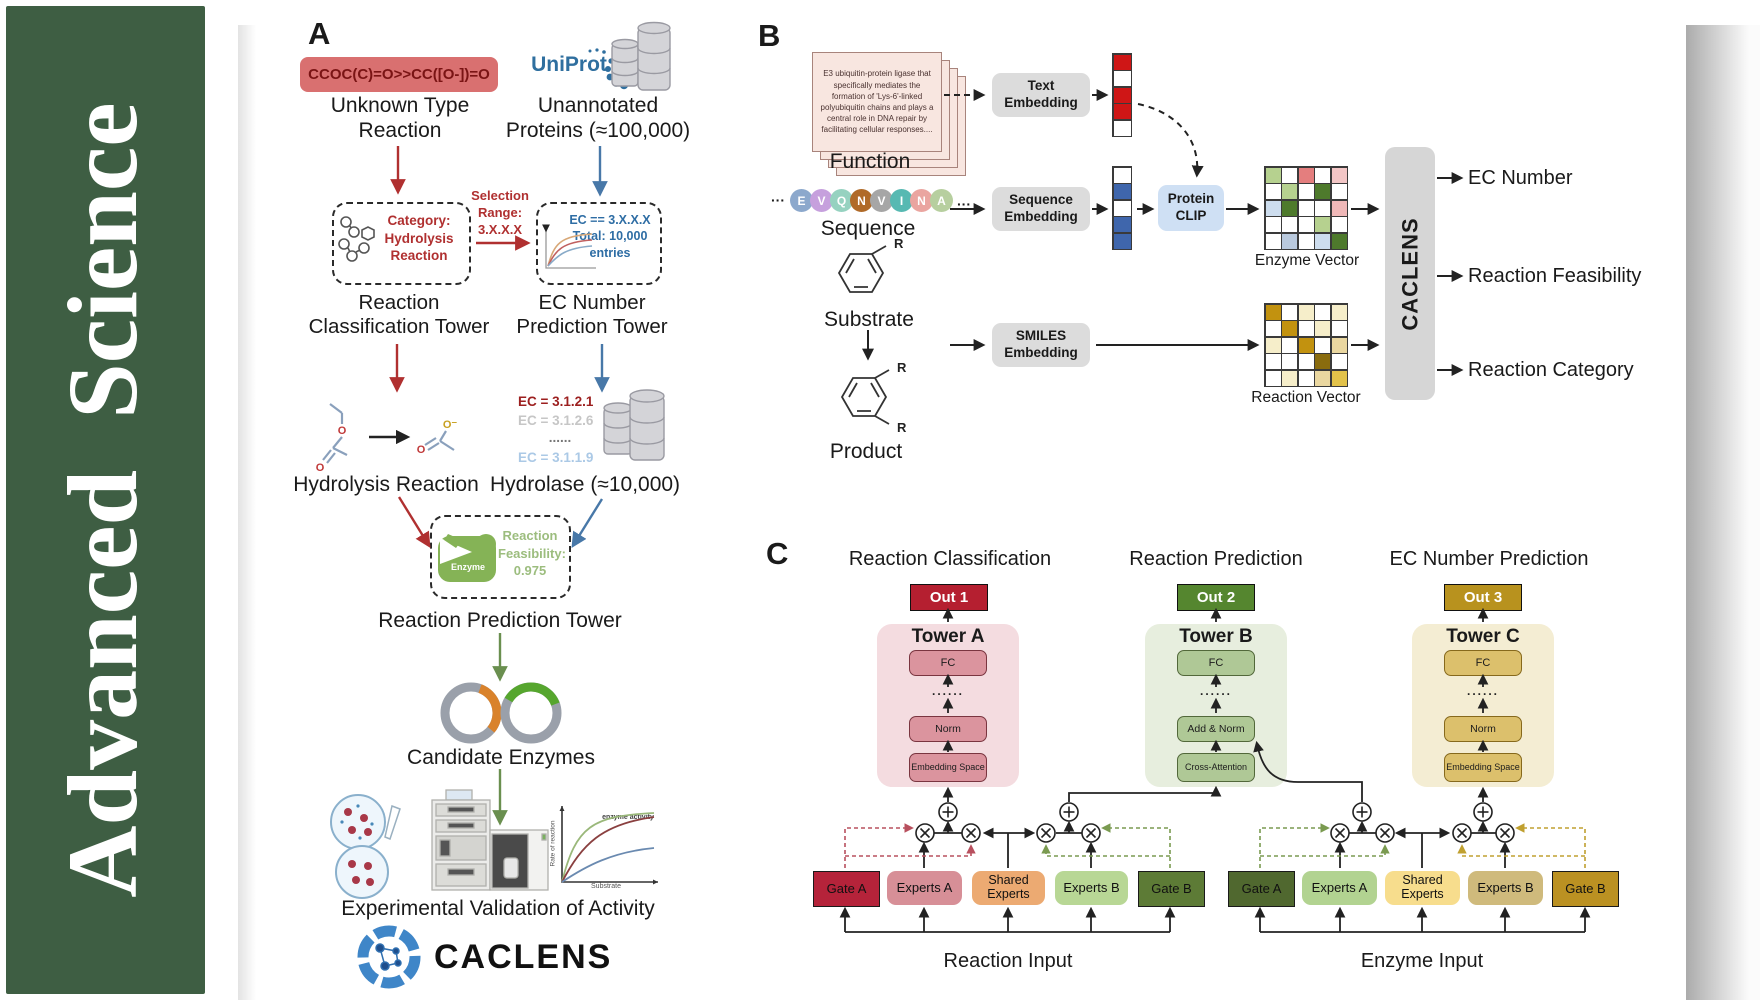  Describe the element at coordinates (948, 663) in the screenshot. I see `tower-a-fc: FC` at that location.